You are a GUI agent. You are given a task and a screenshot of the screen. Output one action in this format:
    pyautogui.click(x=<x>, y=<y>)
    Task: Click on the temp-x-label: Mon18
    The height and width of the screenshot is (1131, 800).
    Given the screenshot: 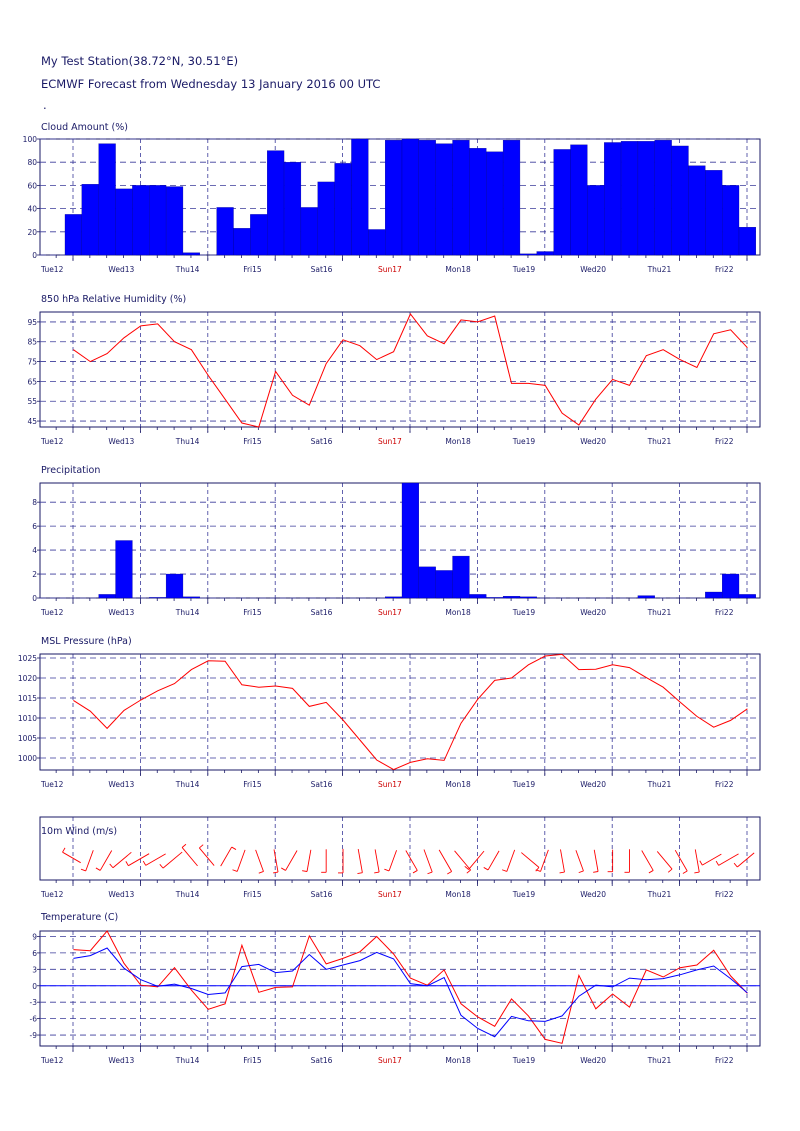 What is the action you would take?
    pyautogui.click(x=458, y=1060)
    